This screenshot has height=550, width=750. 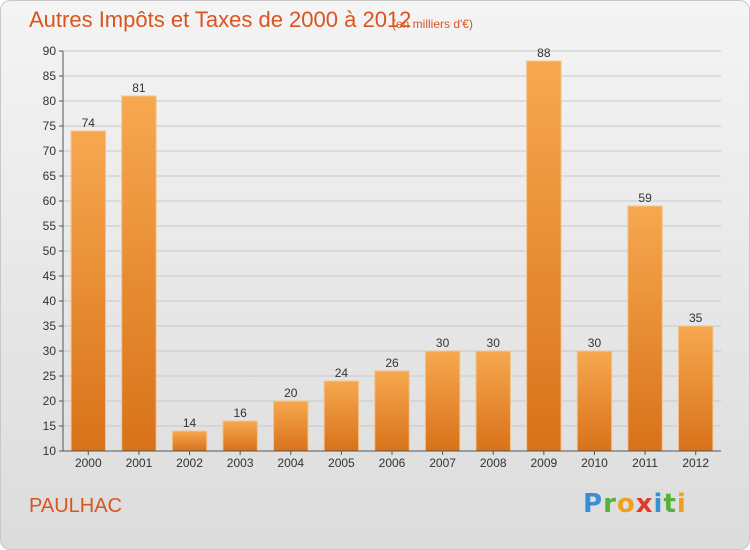 What do you see at coordinates (220, 19) in the screenshot?
I see `chart-title: Autres Impôts et Taxes de 2000 à 2012` at bounding box center [220, 19].